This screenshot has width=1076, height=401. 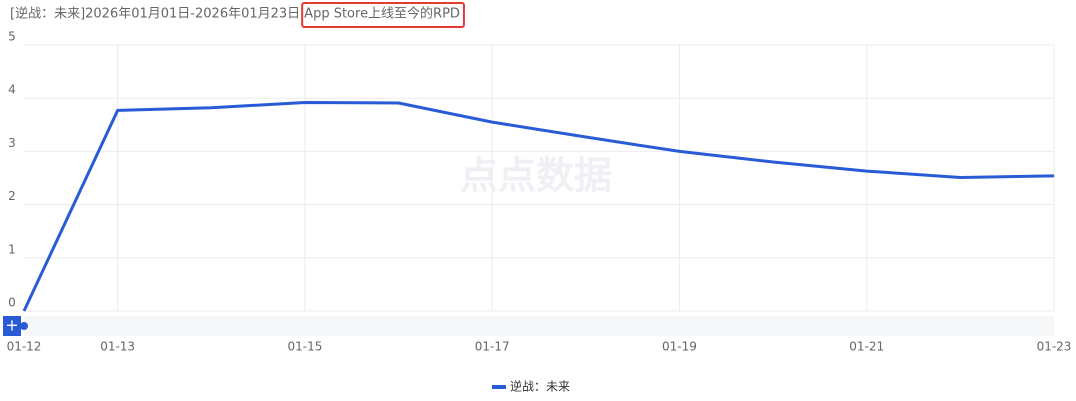 I want to click on y-tick-label: 0, so click(x=12, y=303).